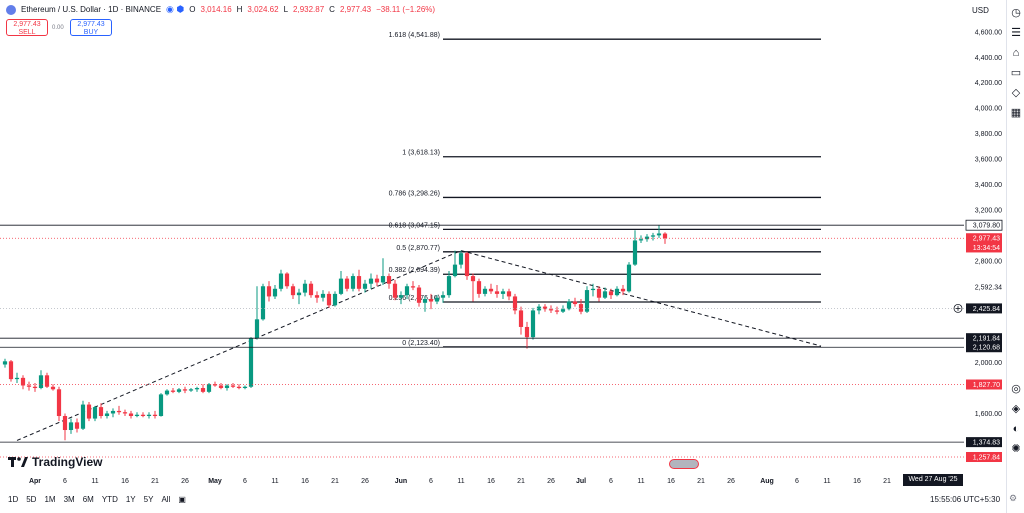 This screenshot has height=513, width=1024. Describe the element at coordinates (148, 499) in the screenshot. I see `timeframe-5y: 5Y` at that location.